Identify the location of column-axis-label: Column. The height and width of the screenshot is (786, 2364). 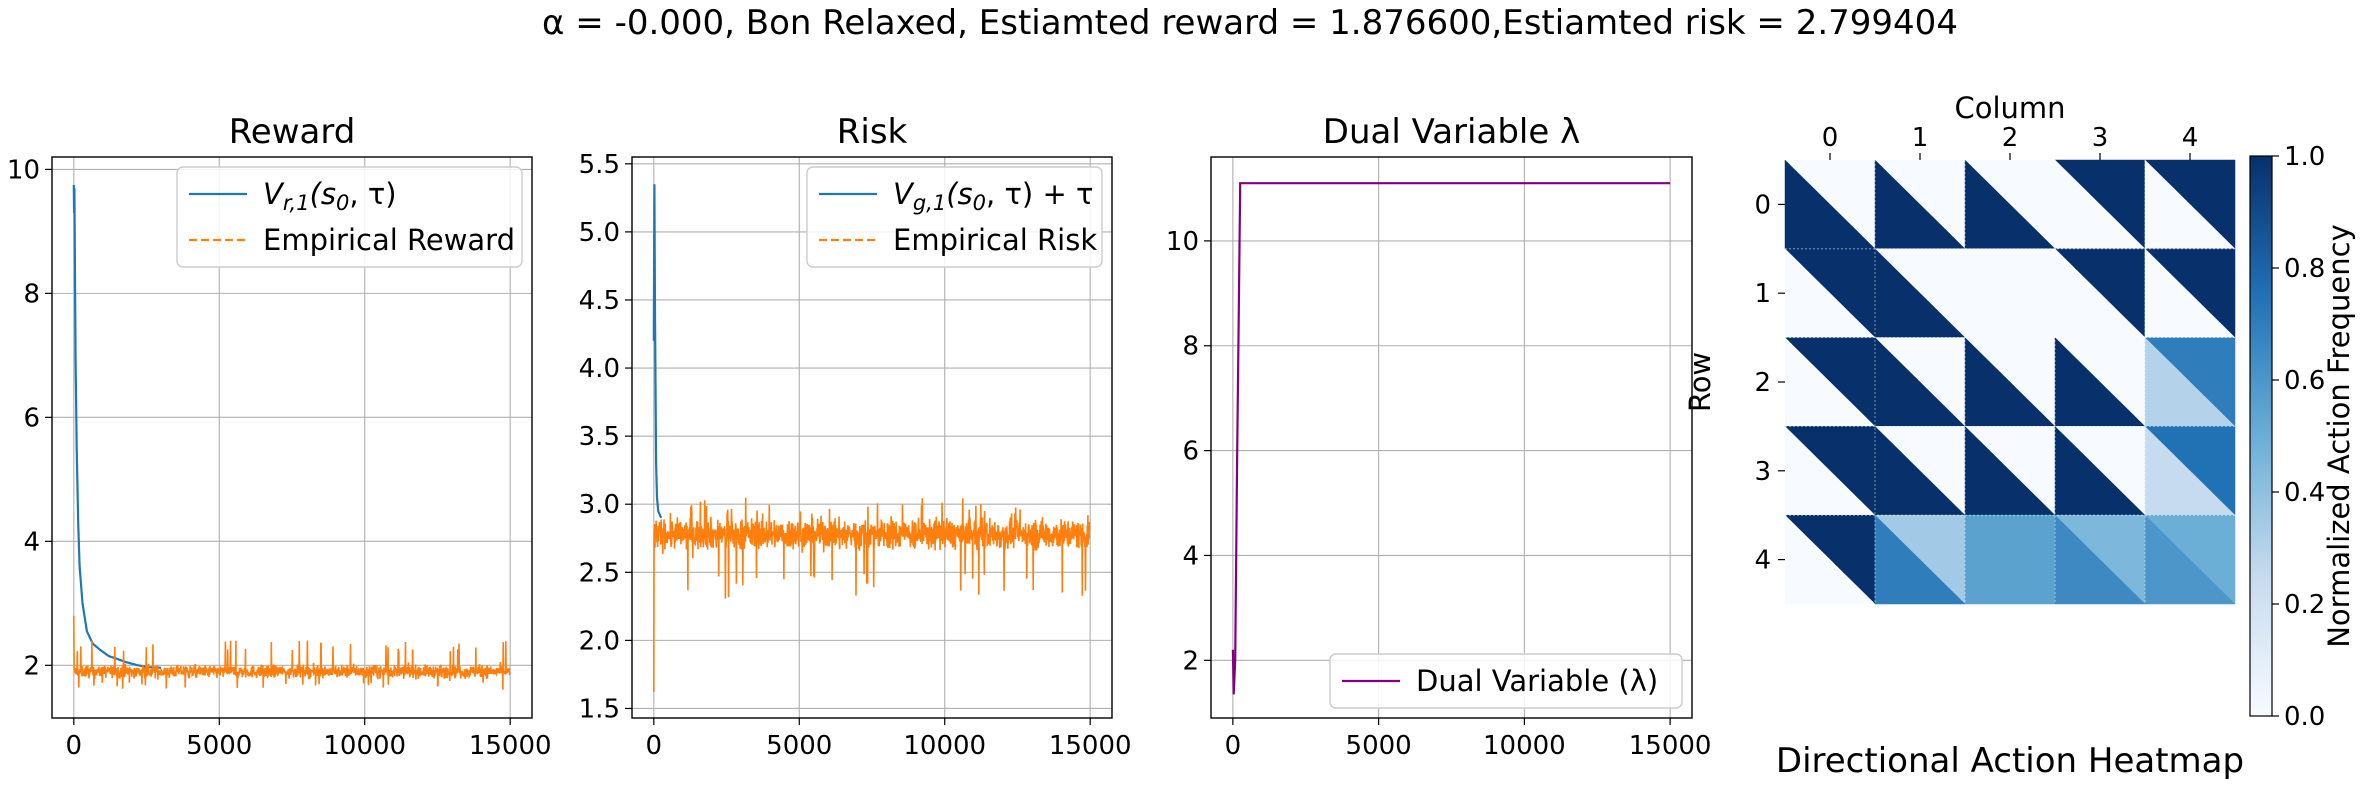
(2009, 108).